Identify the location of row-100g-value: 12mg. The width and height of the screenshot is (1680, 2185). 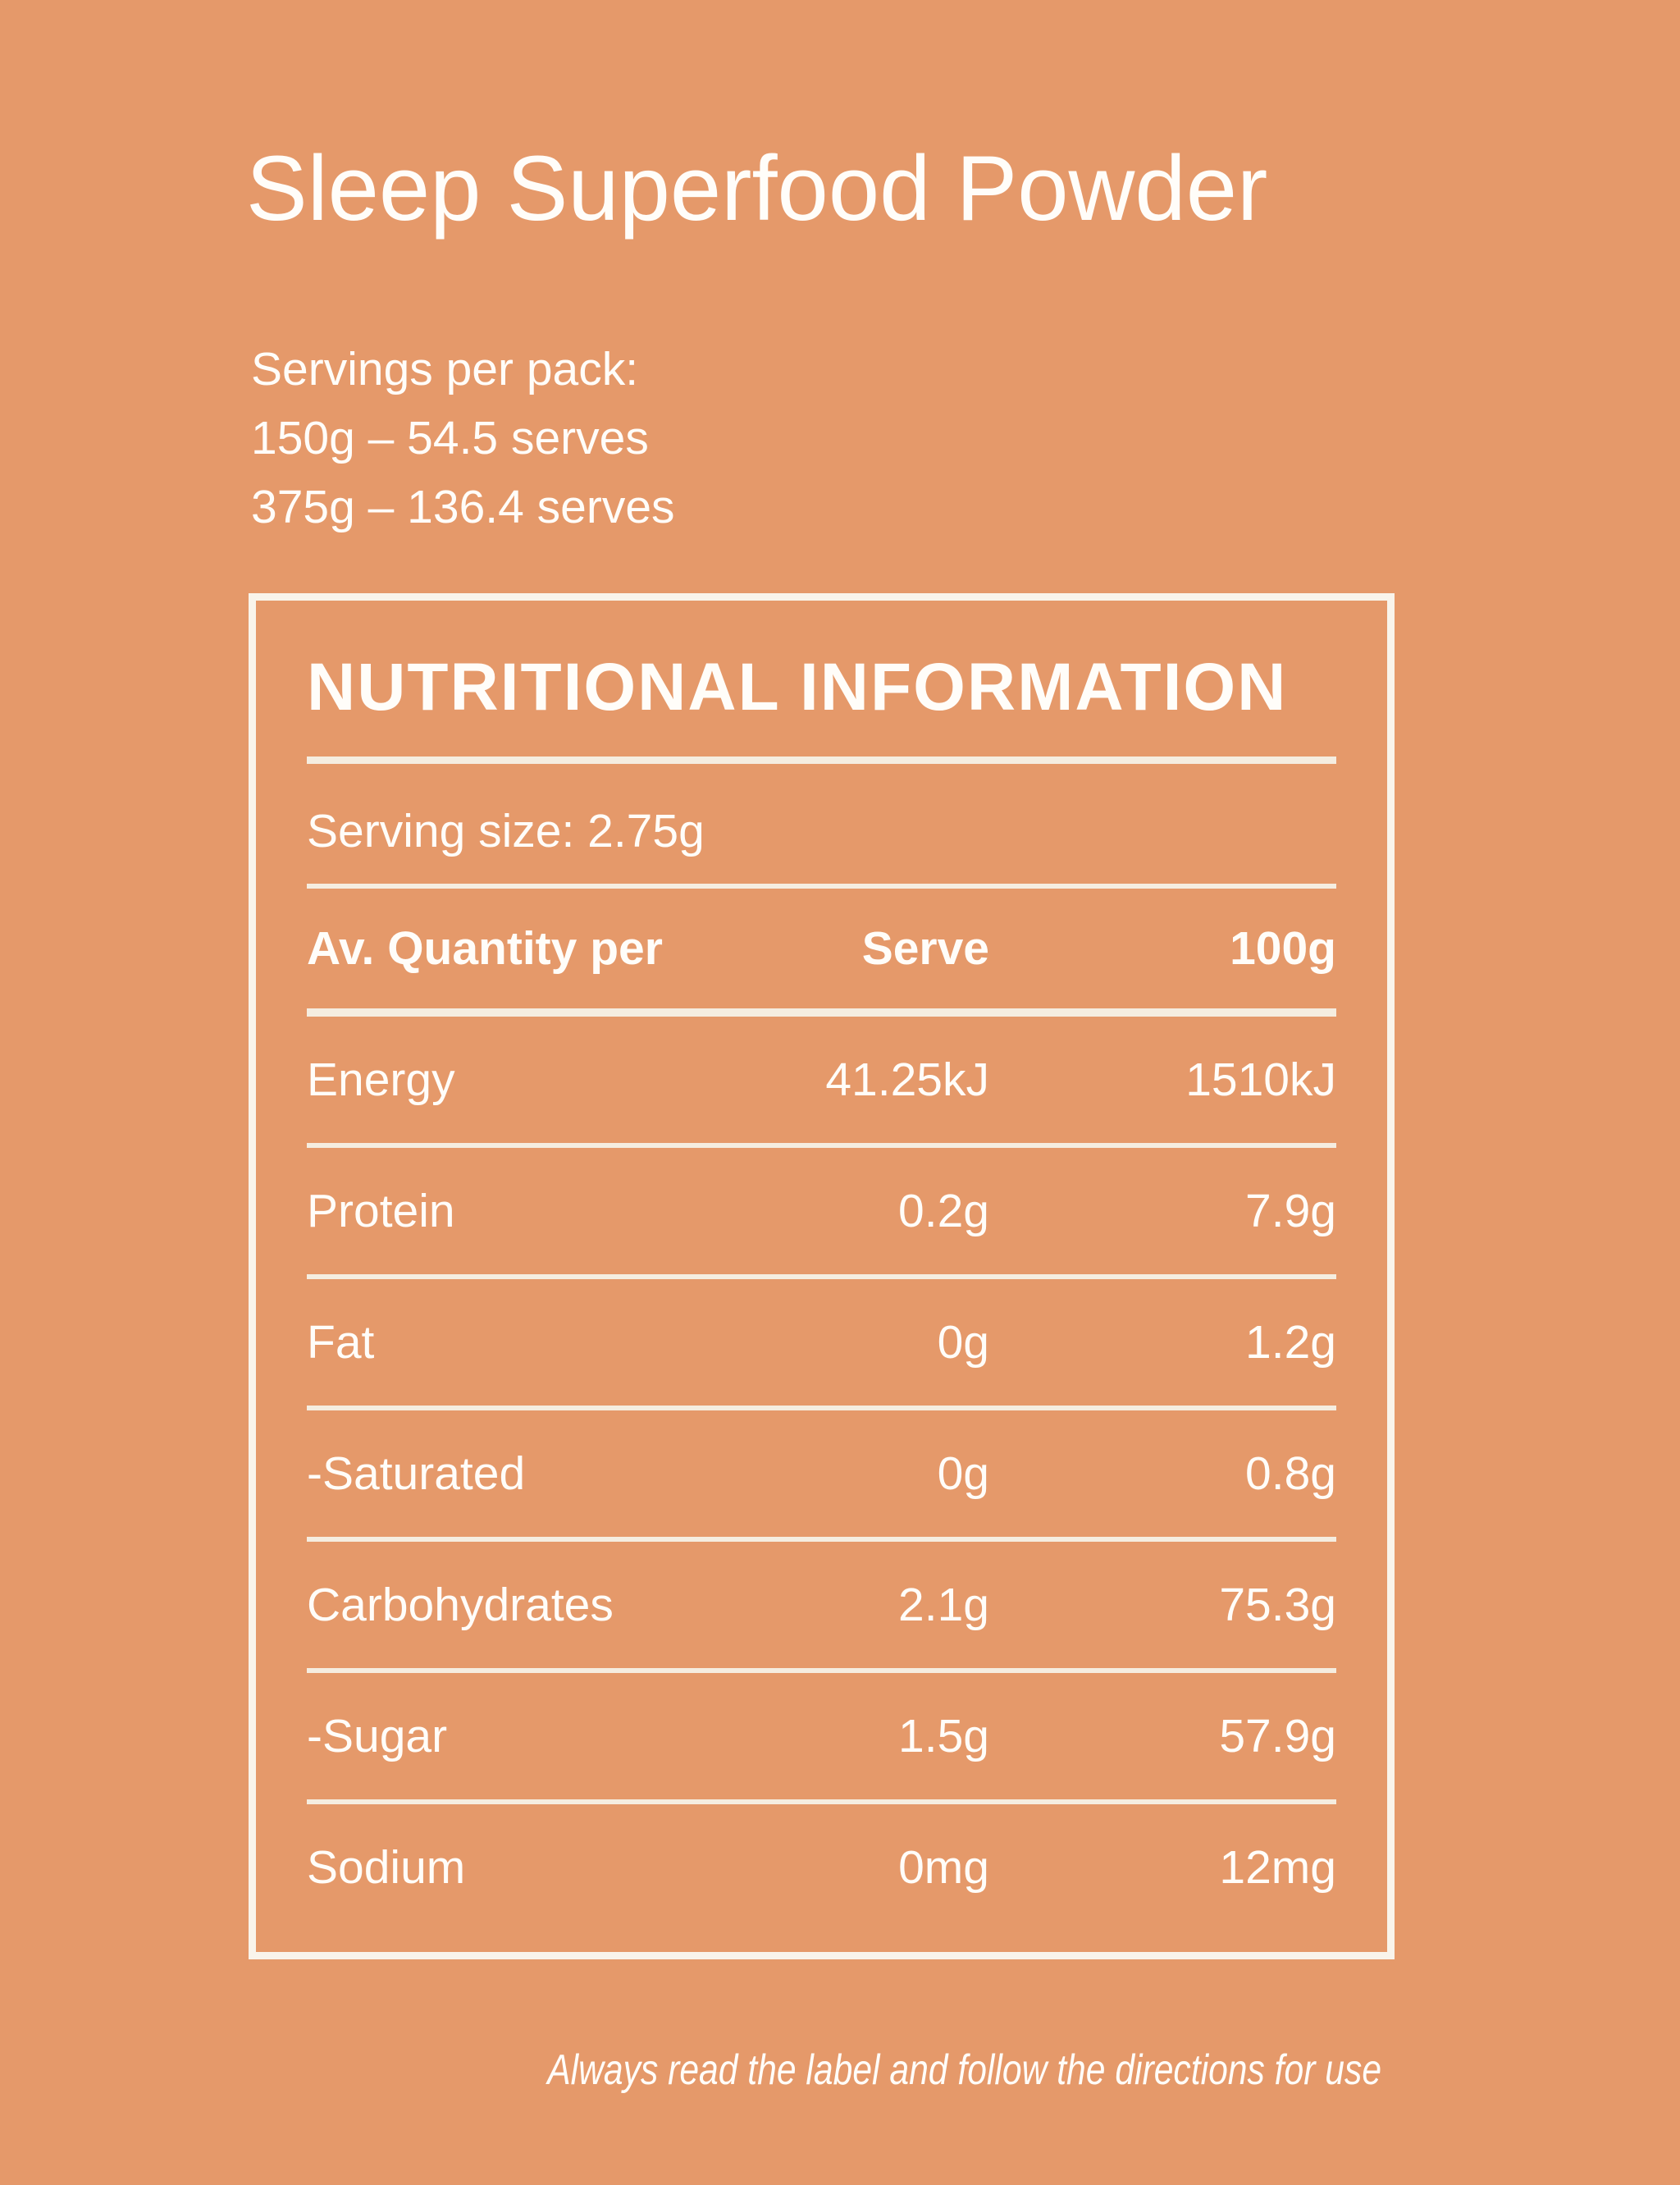
(1278, 1867).